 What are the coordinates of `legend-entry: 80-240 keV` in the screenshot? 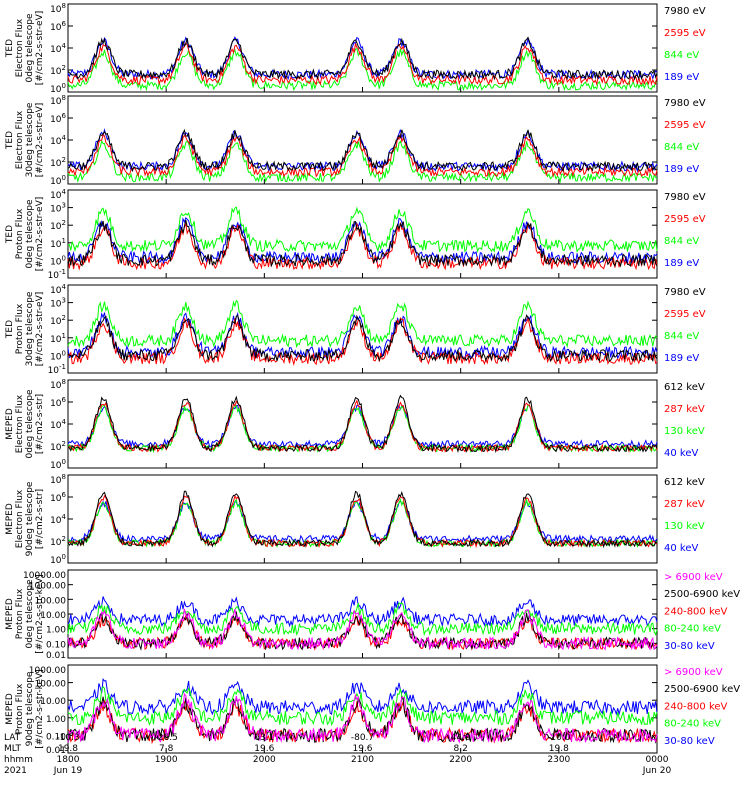 It's located at (692, 724).